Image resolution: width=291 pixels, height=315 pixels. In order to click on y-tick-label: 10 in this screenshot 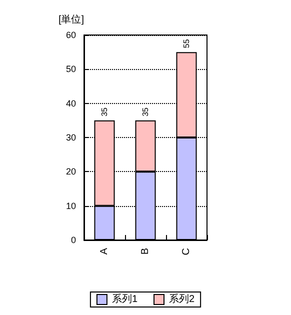, I will do `click(71, 205)`.